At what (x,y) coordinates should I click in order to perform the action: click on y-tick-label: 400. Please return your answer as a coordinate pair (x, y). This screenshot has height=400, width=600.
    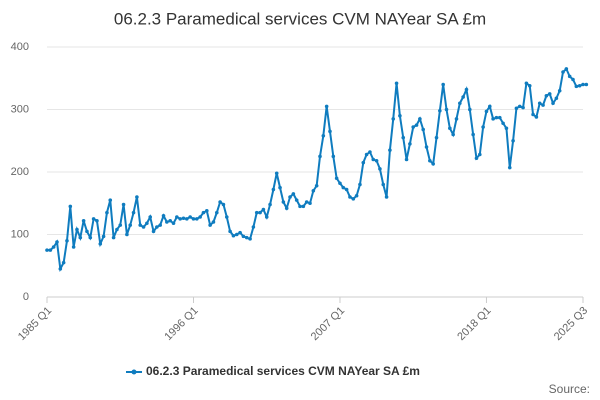
    Looking at the image, I should click on (20, 47).